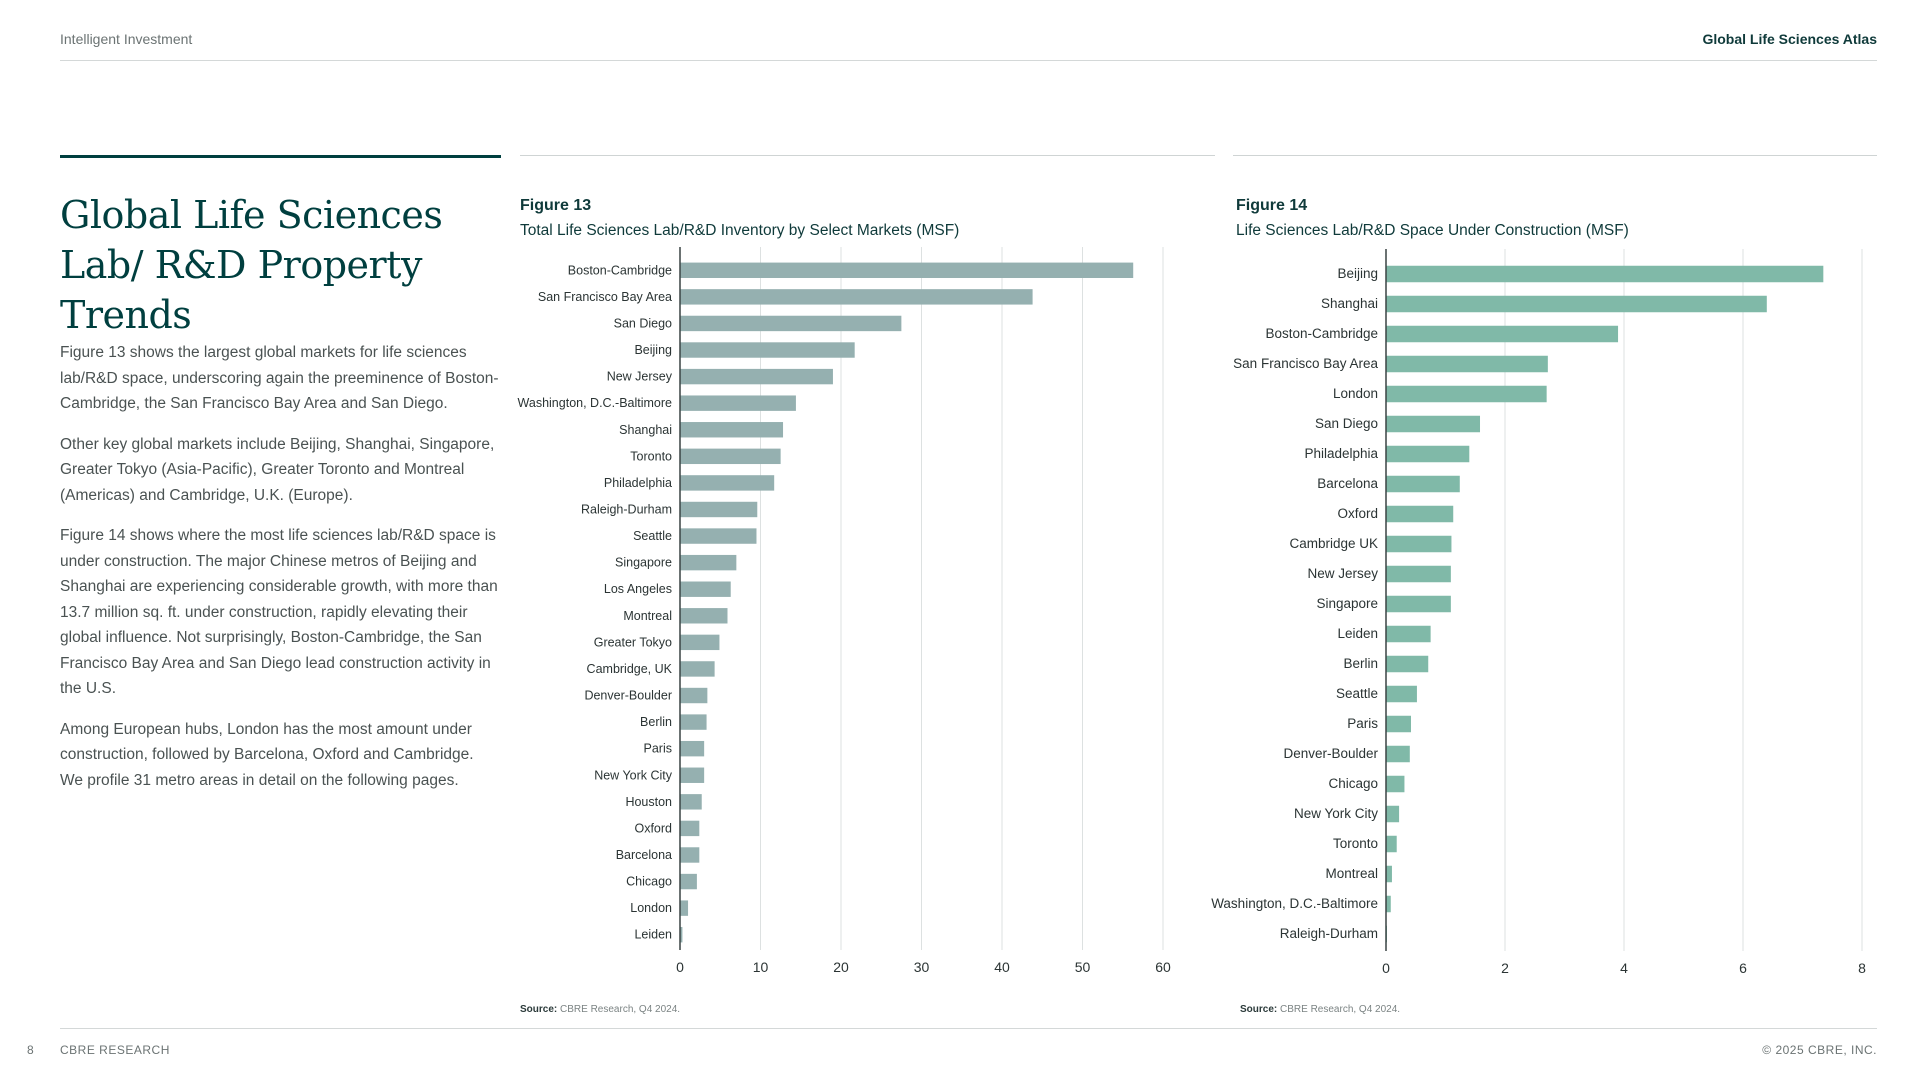 The width and height of the screenshot is (1920, 1080). What do you see at coordinates (30, 1050) in the screenshot?
I see `page-number: 8` at bounding box center [30, 1050].